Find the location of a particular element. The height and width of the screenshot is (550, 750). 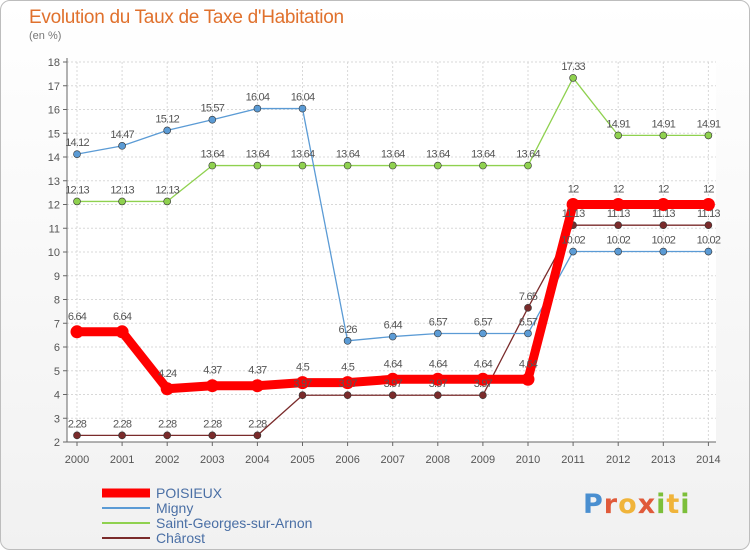

data-label: 4.24 is located at coordinates (167, 374).